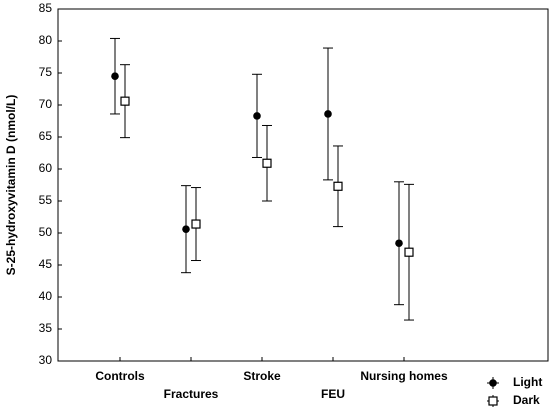 The image size is (550, 413). Describe the element at coordinates (46, 296) in the screenshot. I see `y-tick-label: 40` at that location.